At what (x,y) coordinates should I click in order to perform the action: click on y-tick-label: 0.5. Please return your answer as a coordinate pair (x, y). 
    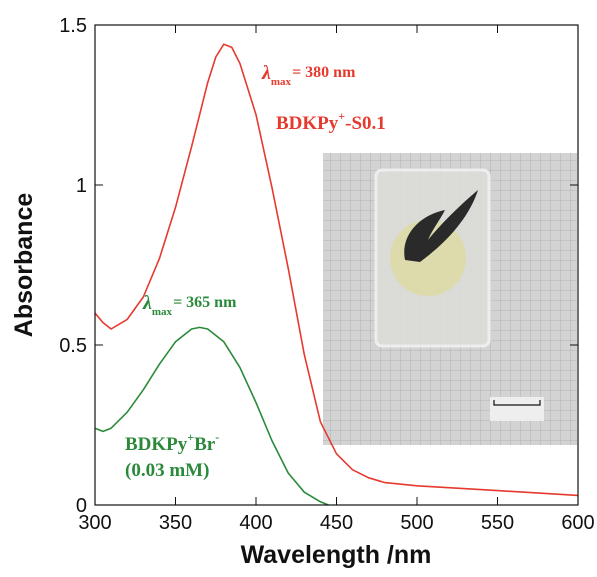
    Looking at the image, I should click on (73, 346).